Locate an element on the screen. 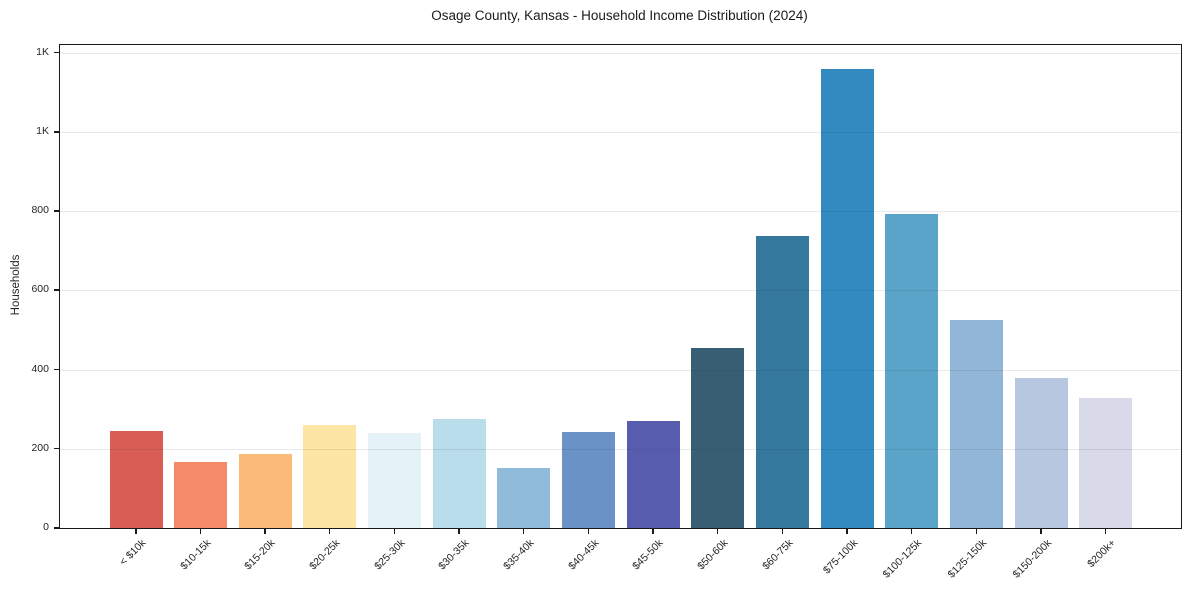  y-tick-label: 400 is located at coordinates (40, 368).